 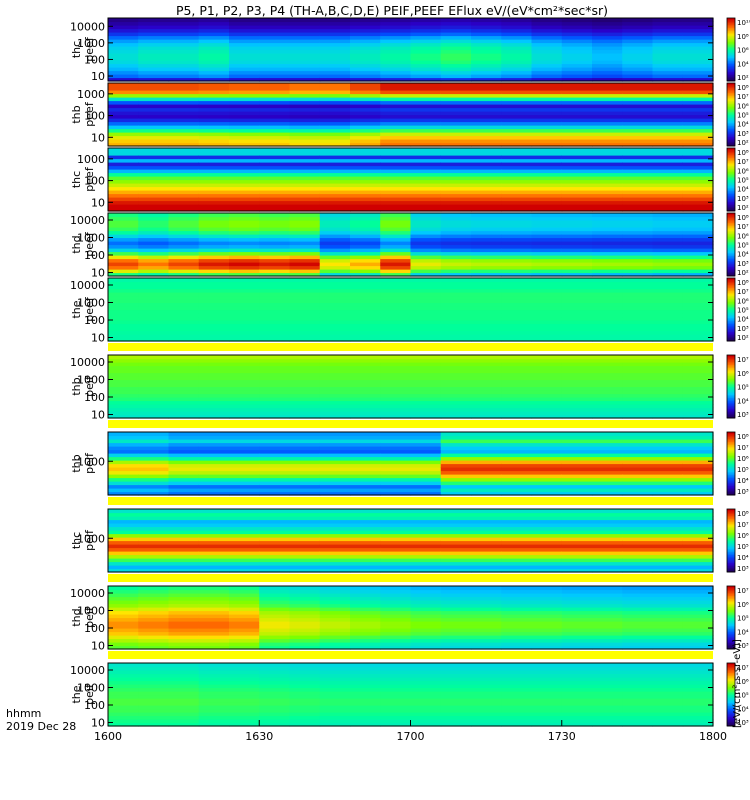 I want to click on probe-label: thd, so click(x=76, y=617).